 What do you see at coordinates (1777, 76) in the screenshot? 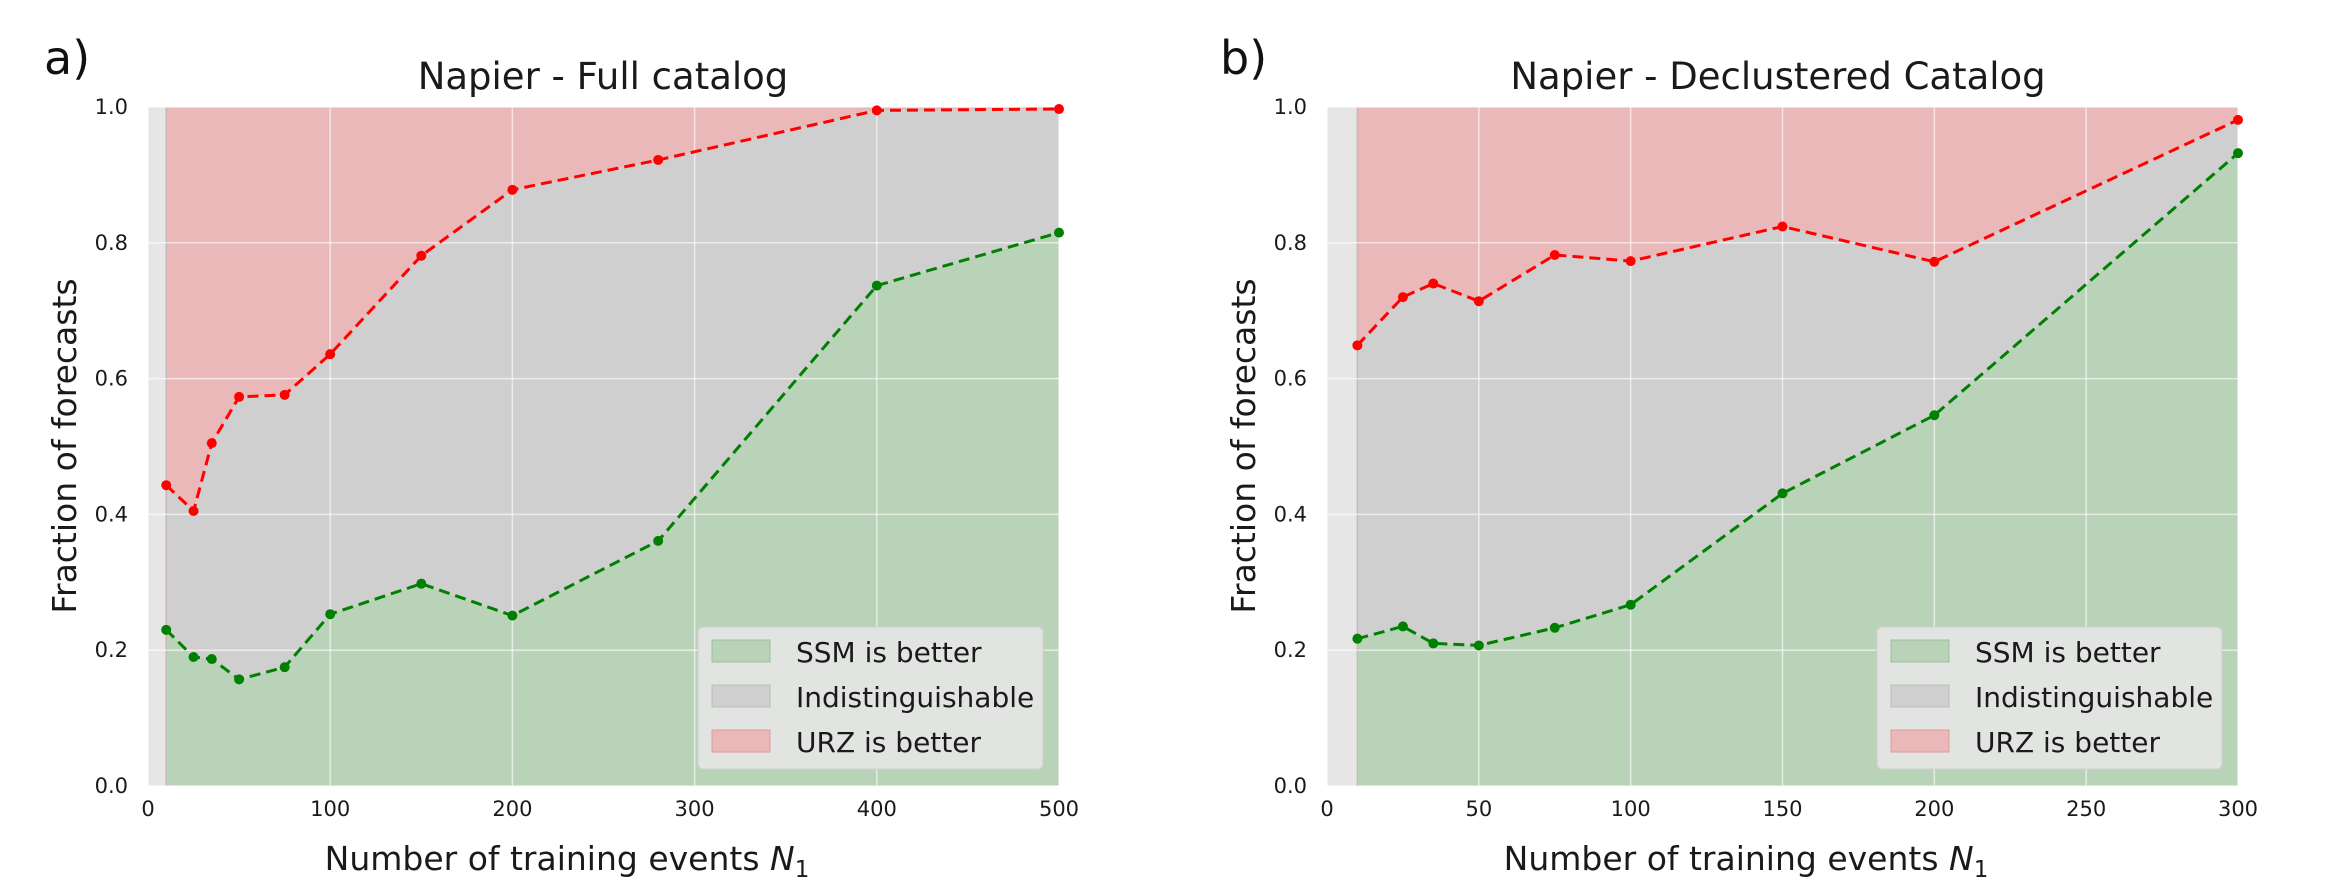
I see `panel-b-title: Napier - Declustered Catalog` at bounding box center [1777, 76].